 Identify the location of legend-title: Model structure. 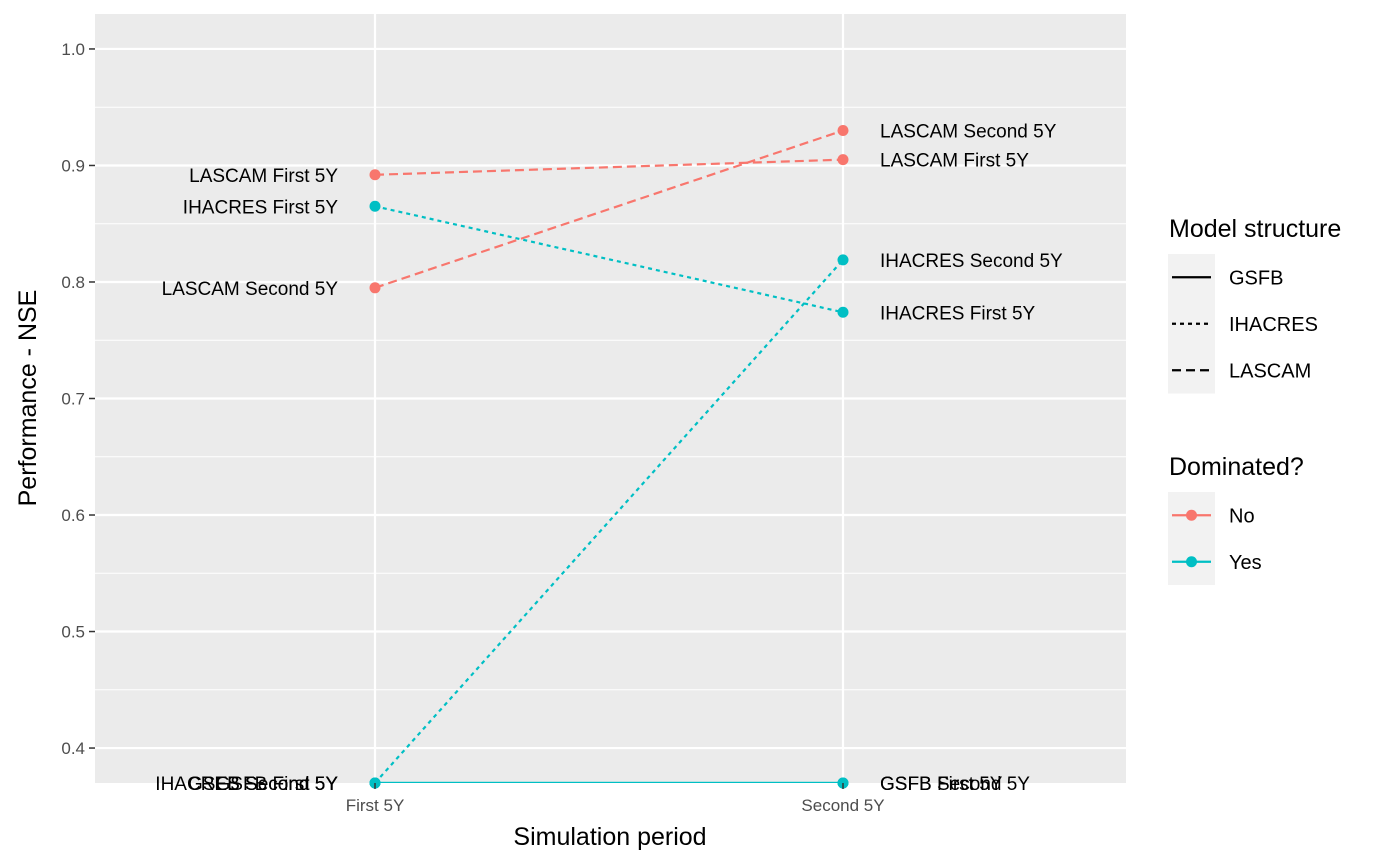
(1255, 229).